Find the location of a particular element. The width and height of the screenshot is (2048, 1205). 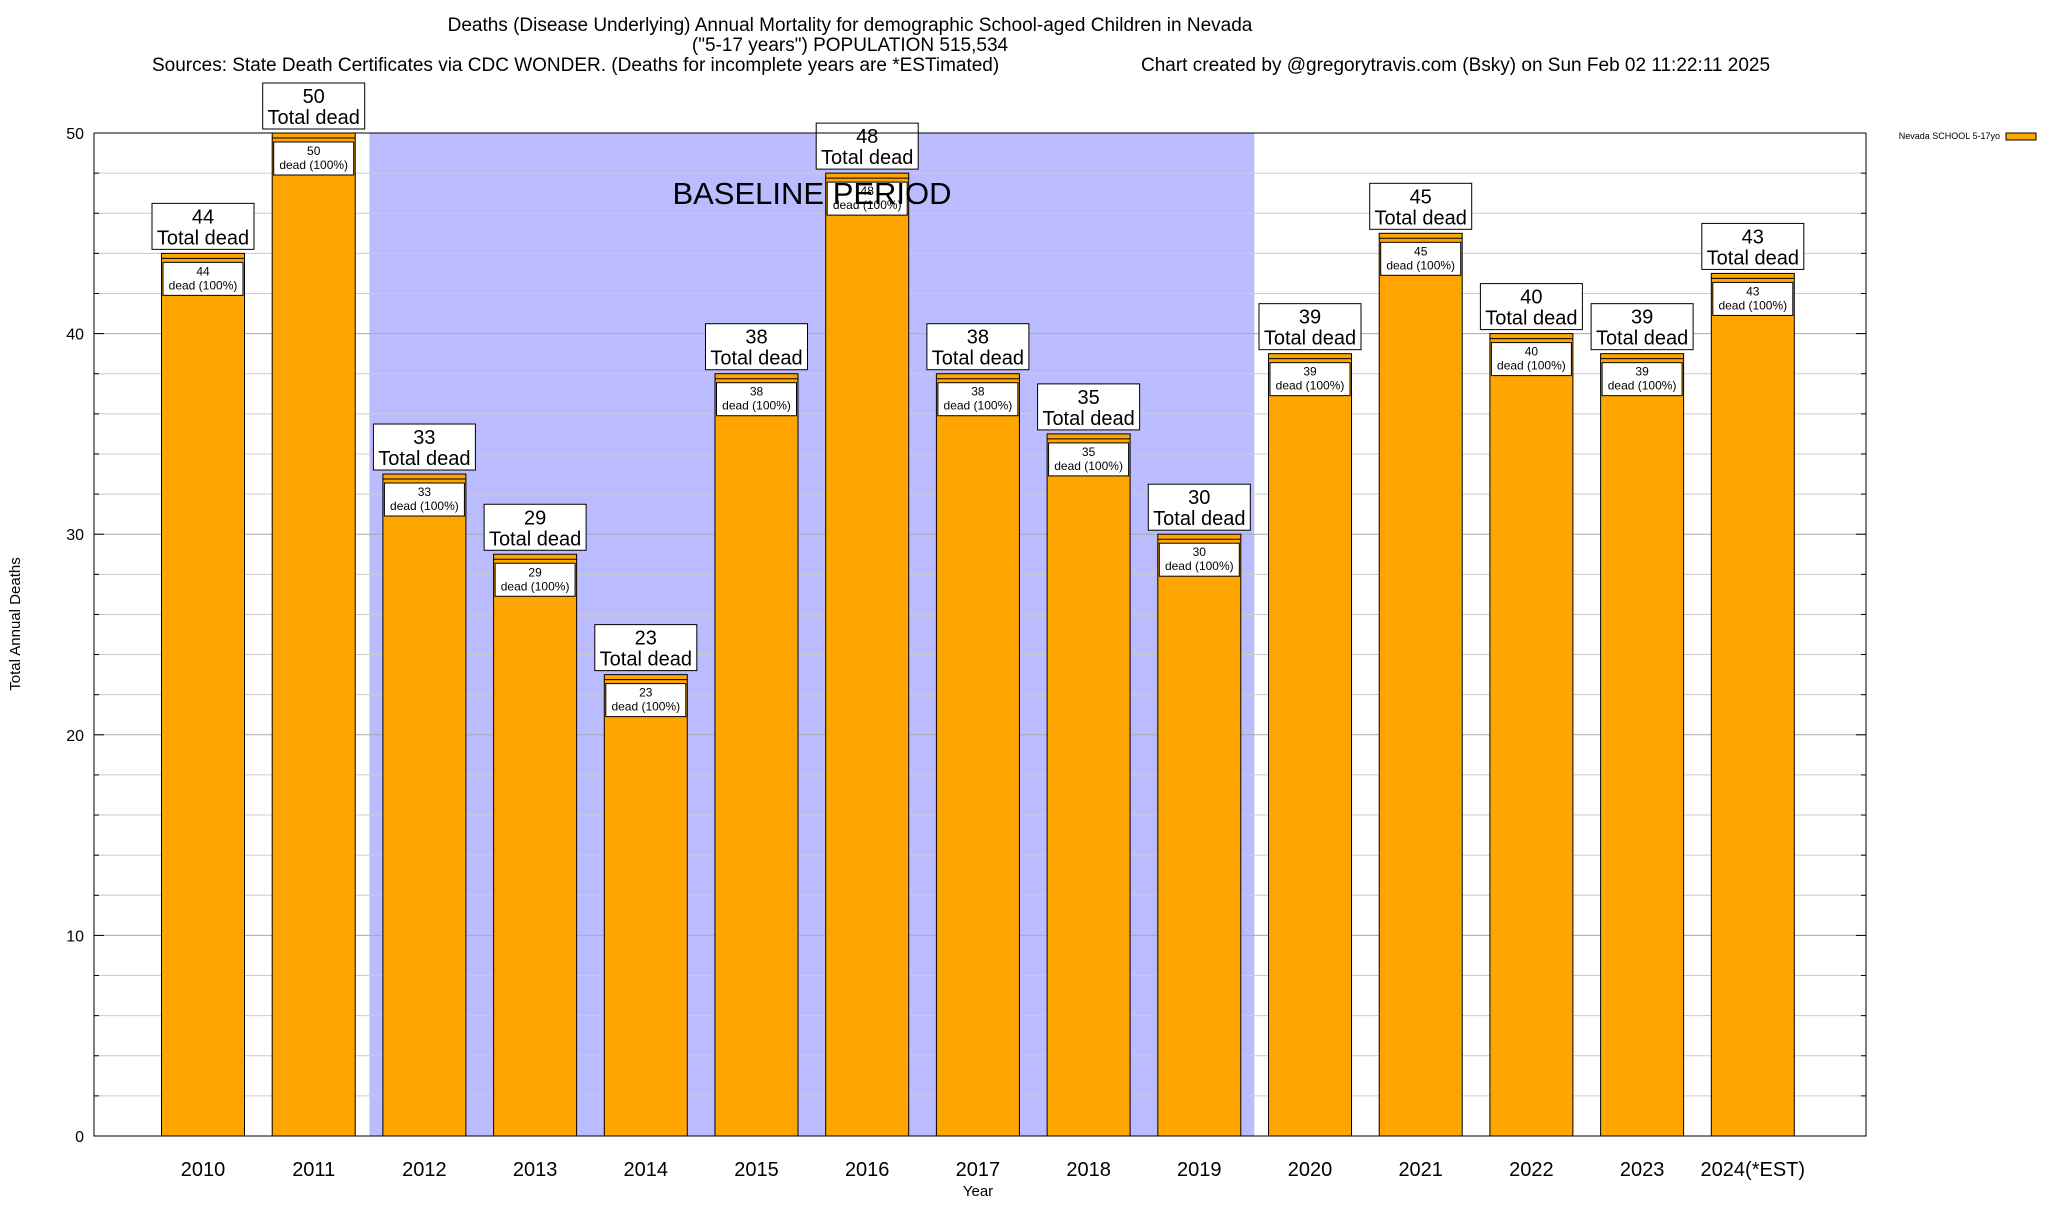

bar-total-value: 45 is located at coordinates (1421, 197).